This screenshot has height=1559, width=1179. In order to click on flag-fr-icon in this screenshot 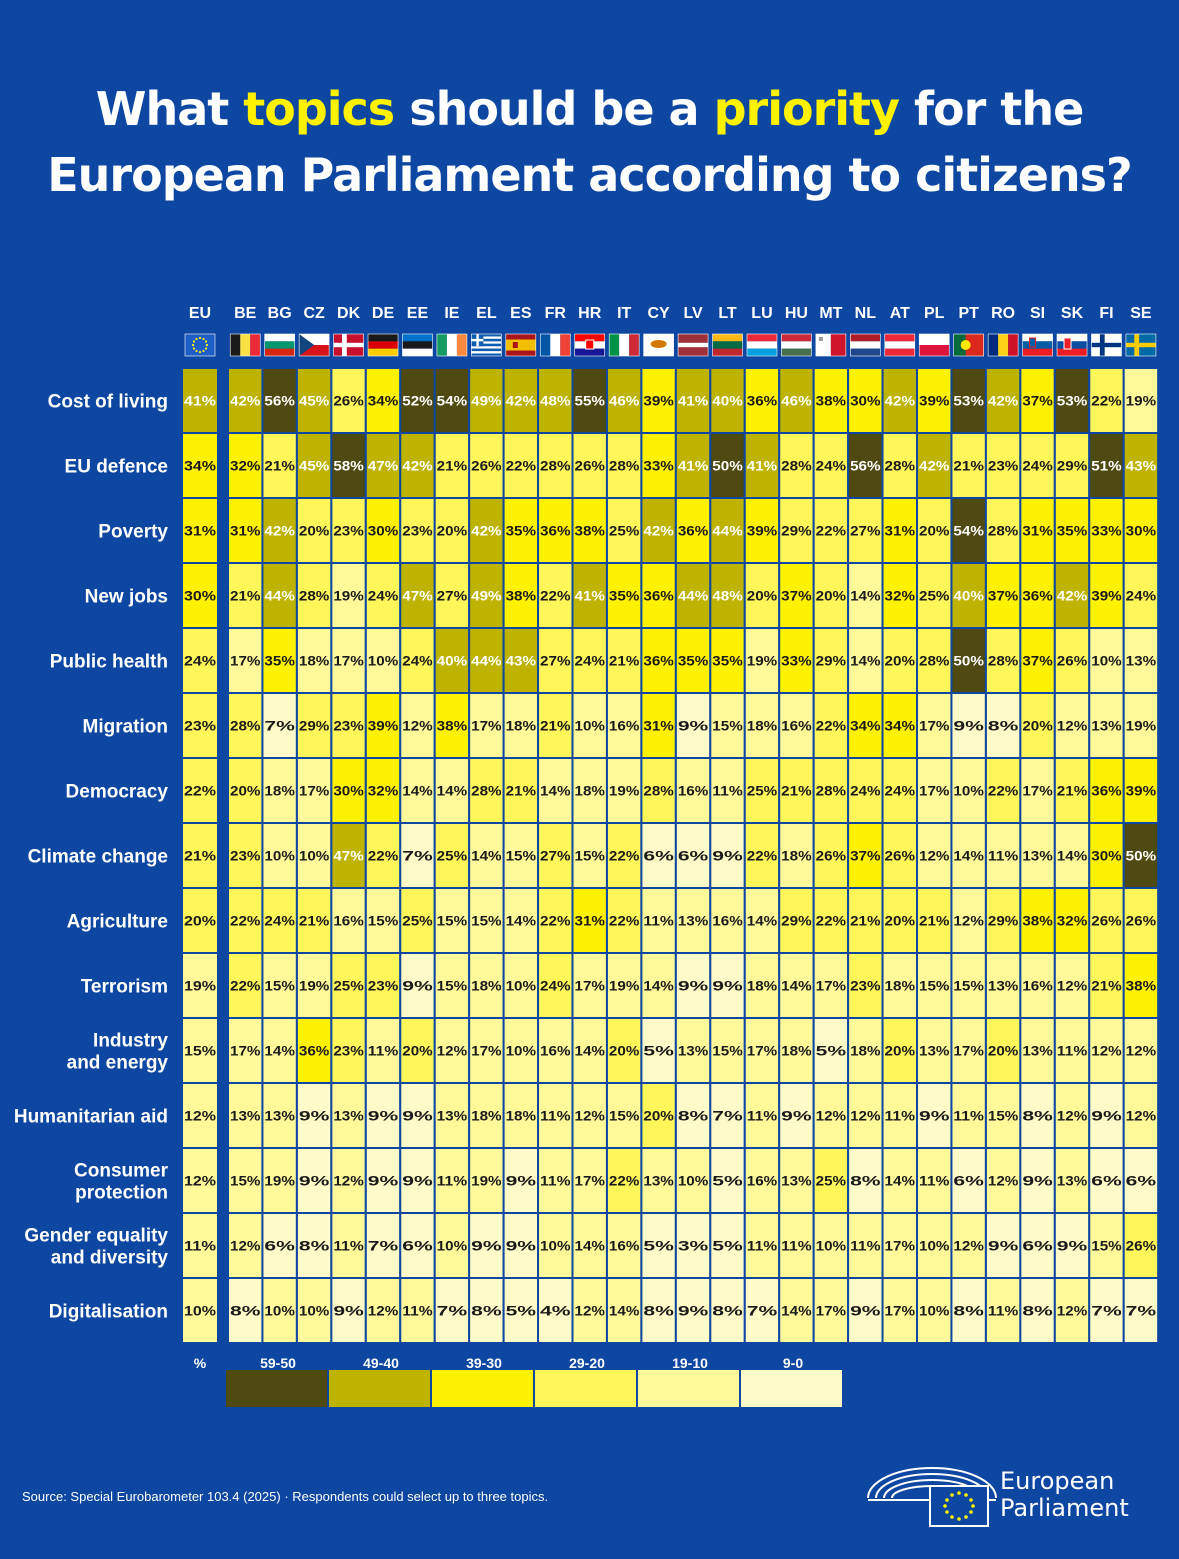, I will do `click(555, 345)`.